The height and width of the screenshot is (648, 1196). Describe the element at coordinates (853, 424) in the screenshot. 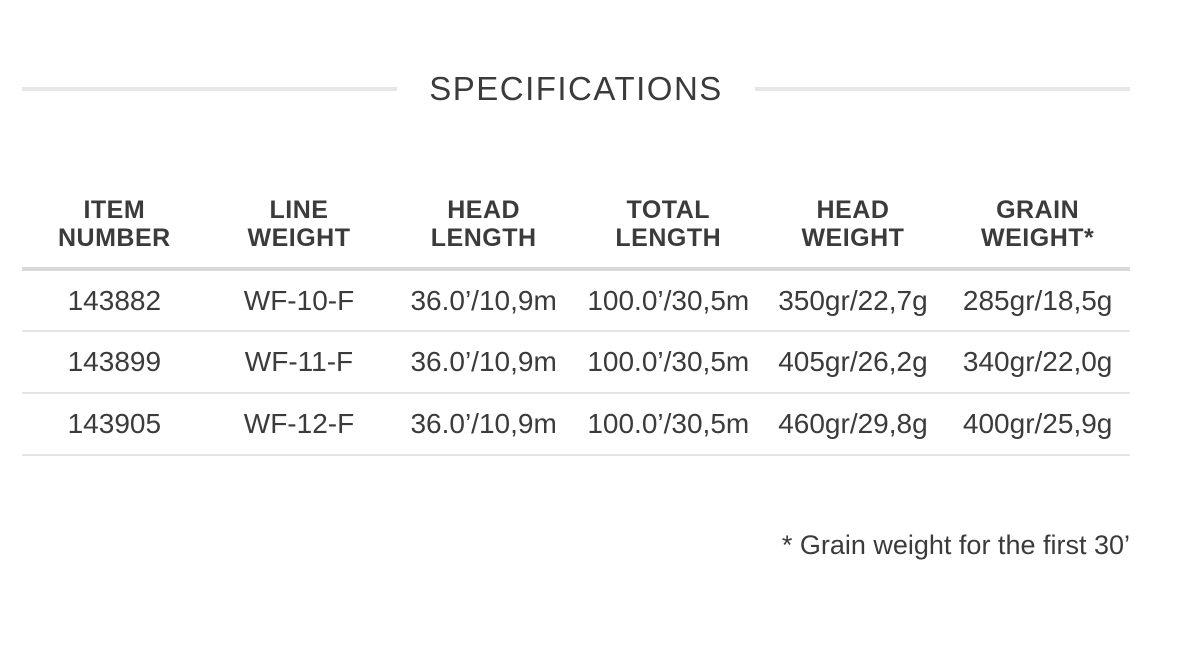

I see `cell-head-weight: 460gr/29,8g` at that location.